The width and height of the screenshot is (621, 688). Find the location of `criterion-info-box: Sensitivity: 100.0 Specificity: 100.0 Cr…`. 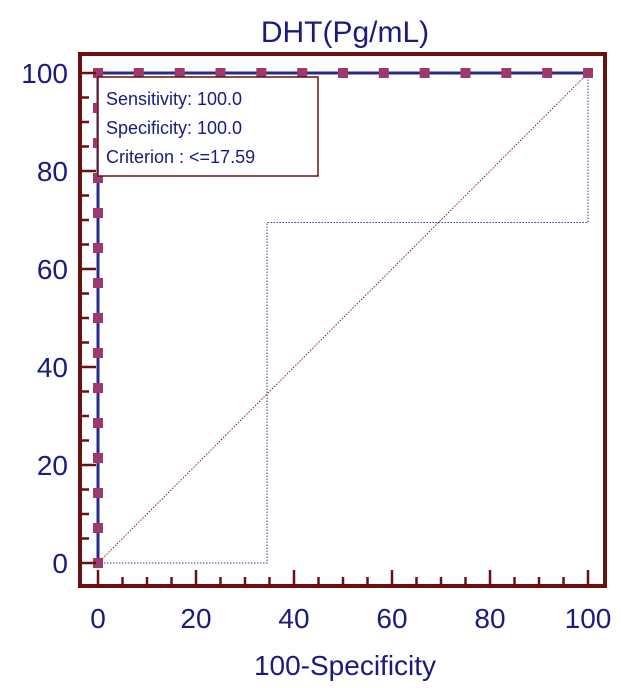

criterion-info-box: Sensitivity: 100.0 Specificity: 100.0 Cr… is located at coordinates (208, 126).